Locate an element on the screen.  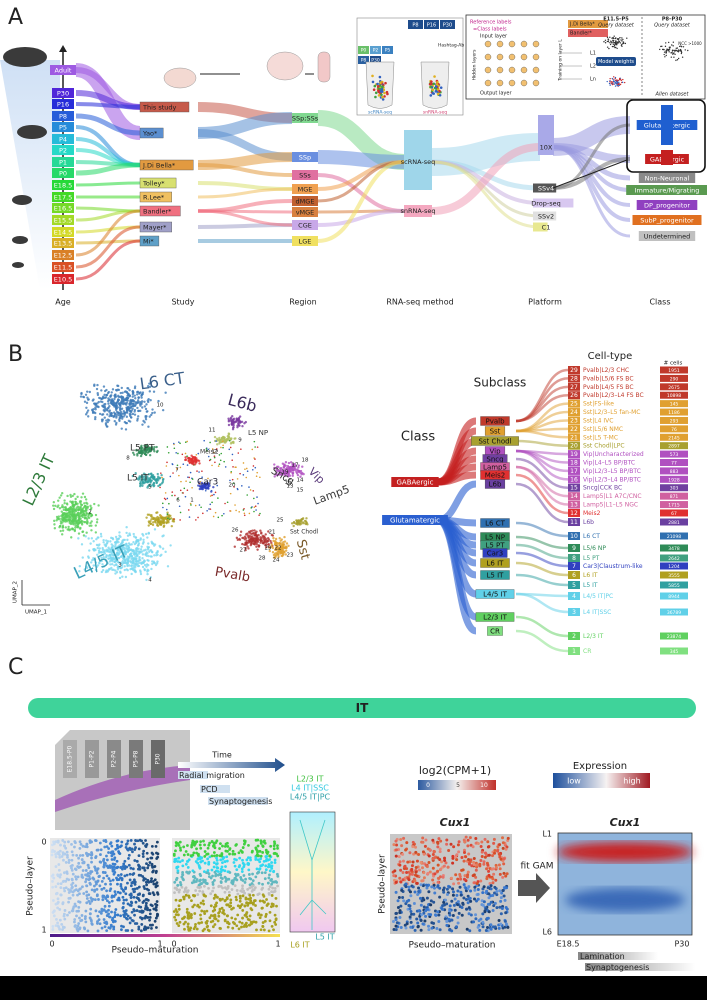
inset-text: Training on layer L is located at coordinates (561, 60).